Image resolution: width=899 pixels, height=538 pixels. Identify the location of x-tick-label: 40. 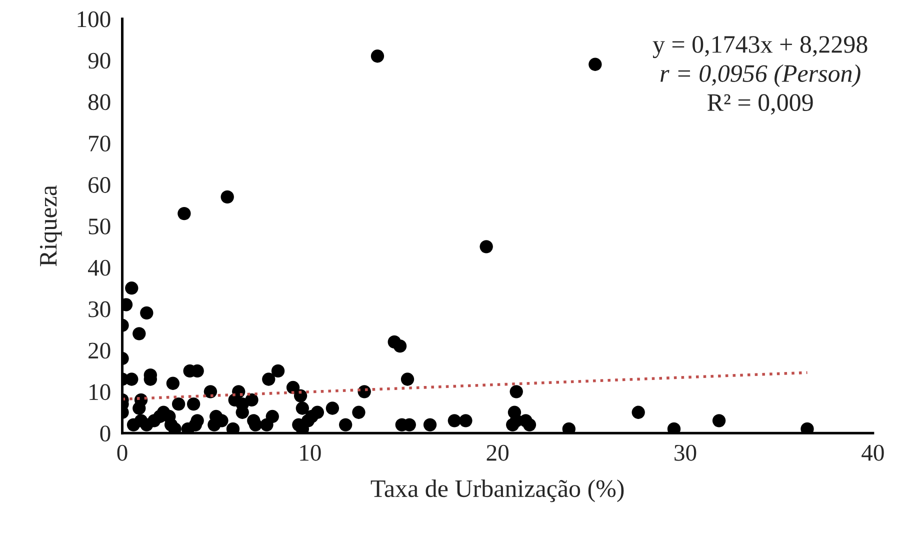
(873, 452).